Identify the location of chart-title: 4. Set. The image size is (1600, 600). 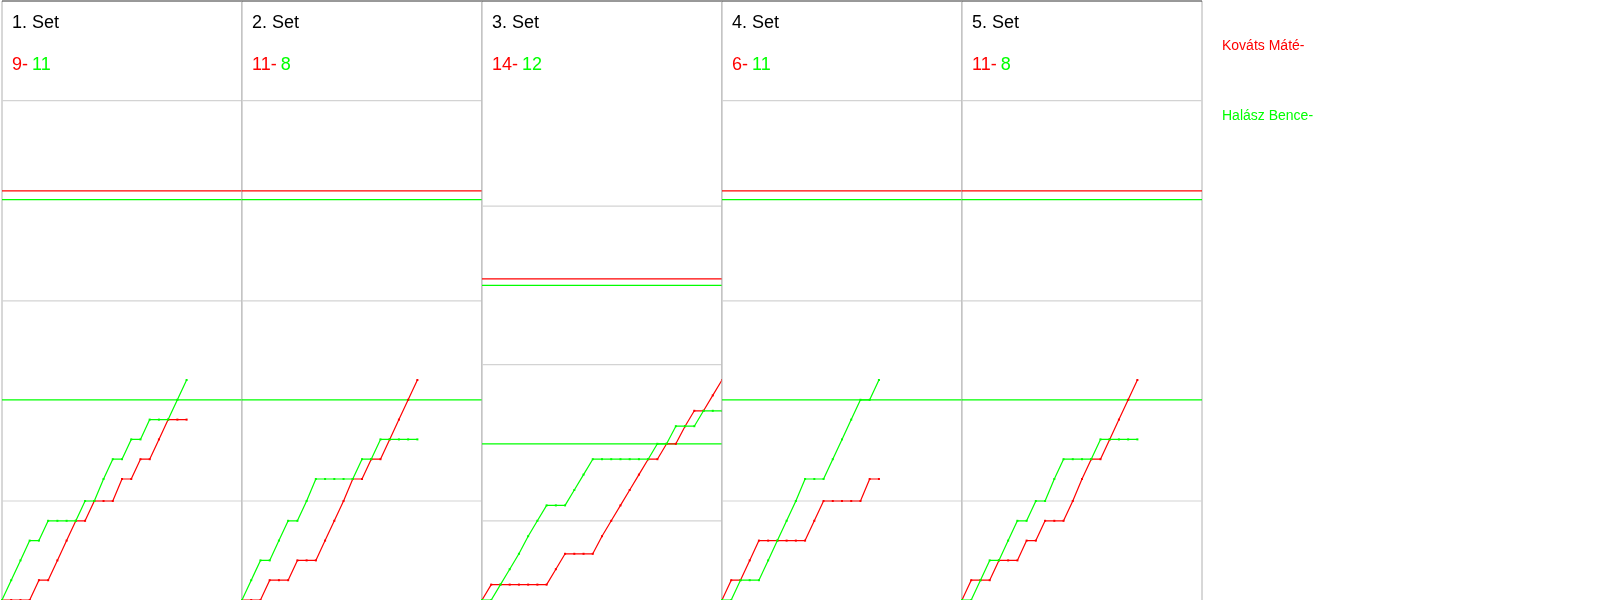
(756, 22).